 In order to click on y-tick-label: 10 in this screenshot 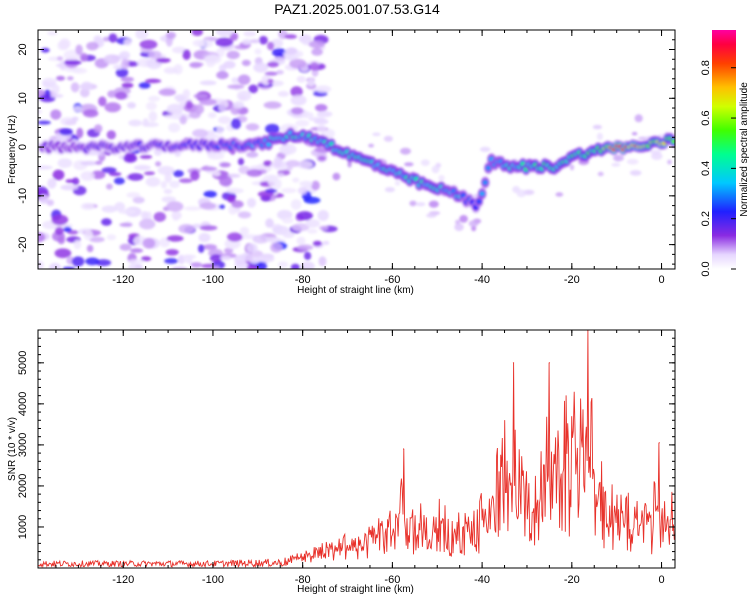, I will do `click(23, 98)`.